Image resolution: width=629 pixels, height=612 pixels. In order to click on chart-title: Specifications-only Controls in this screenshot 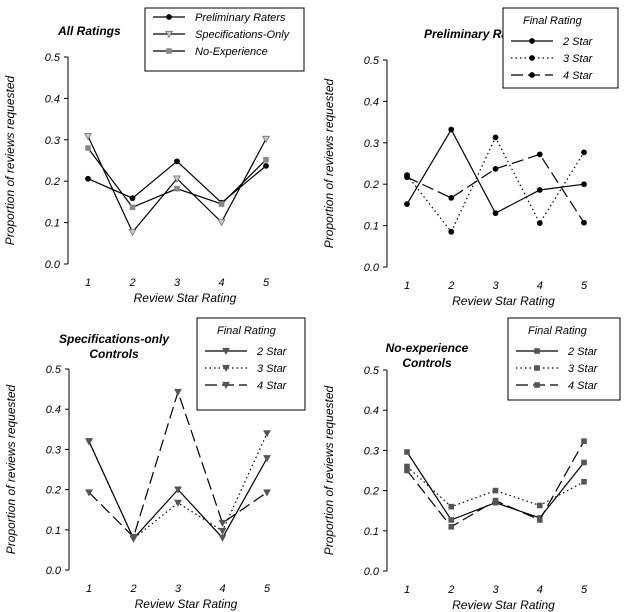, I will do `click(114, 346)`.